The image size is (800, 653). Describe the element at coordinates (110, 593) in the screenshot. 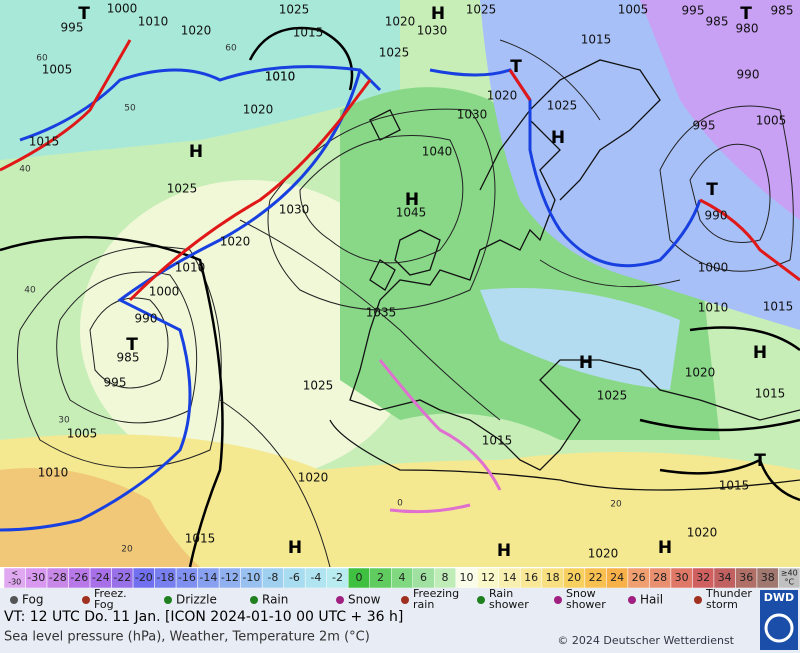

I see `weather-label: Freez.` at that location.